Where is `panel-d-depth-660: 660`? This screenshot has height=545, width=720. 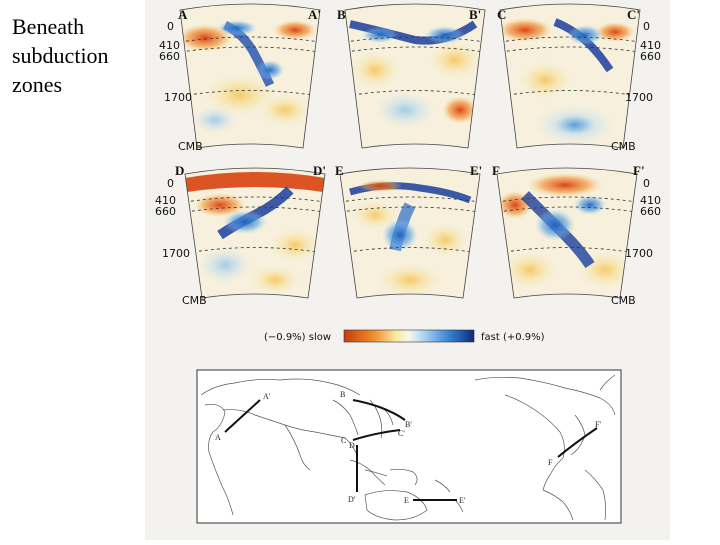
panel-d-depth-660: 660 is located at coordinates (165, 211).